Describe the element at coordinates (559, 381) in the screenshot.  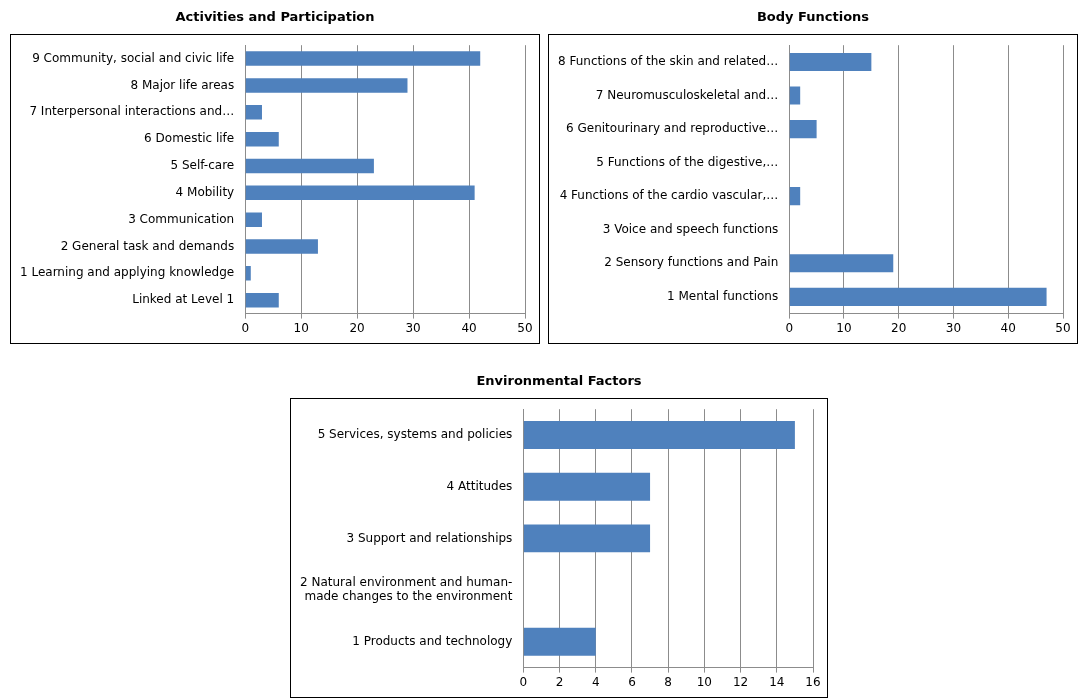
I see `chart-title: Environmental Factors` at that location.